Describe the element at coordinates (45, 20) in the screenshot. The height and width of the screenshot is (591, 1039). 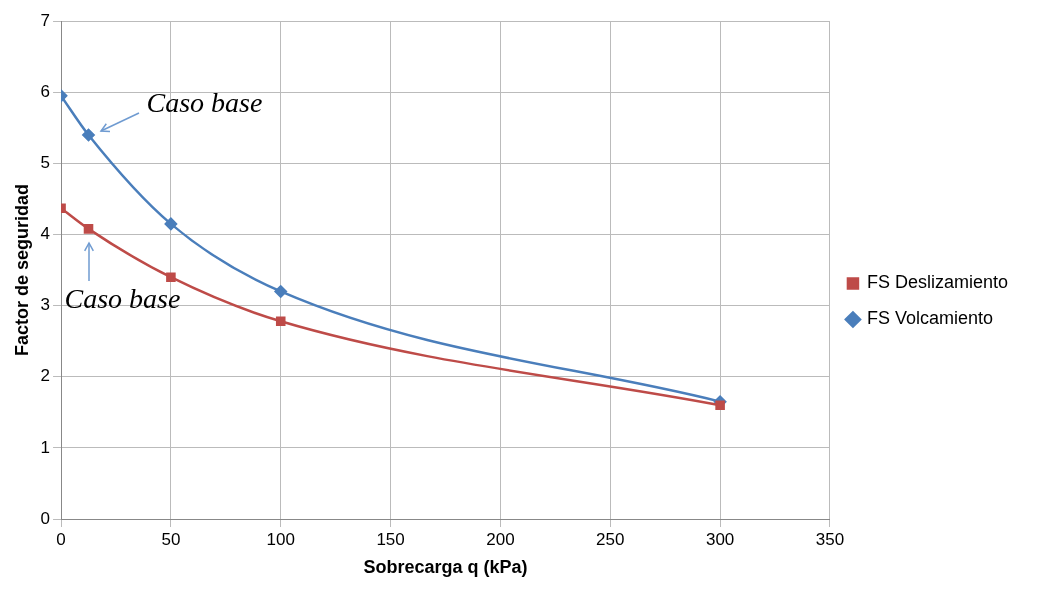
I see `y-tick-label: 7` at that location.